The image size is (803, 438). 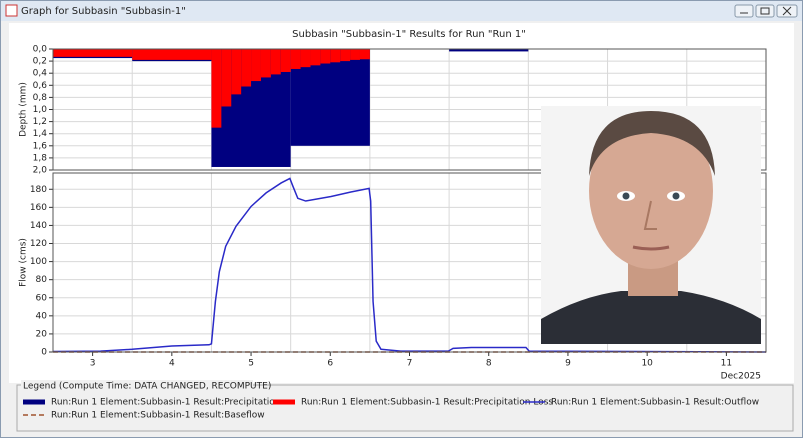 What do you see at coordinates (410, 364) in the screenshot?
I see `x-tick-label: 7` at bounding box center [410, 364].